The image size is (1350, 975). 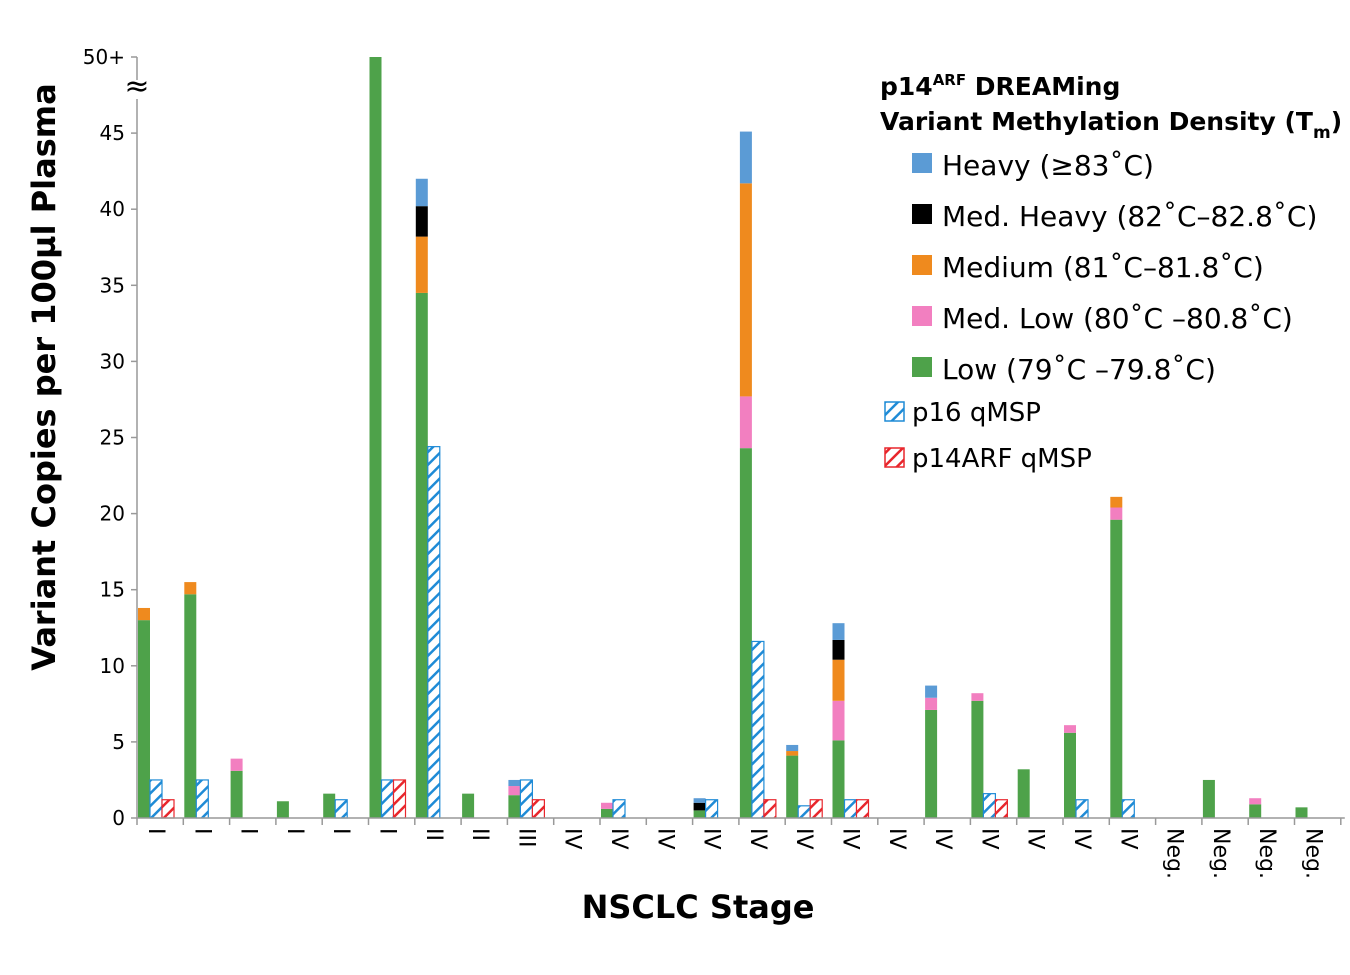 What do you see at coordinates (112, 285) in the screenshot?
I see `y-tick-label: 35` at bounding box center [112, 285].